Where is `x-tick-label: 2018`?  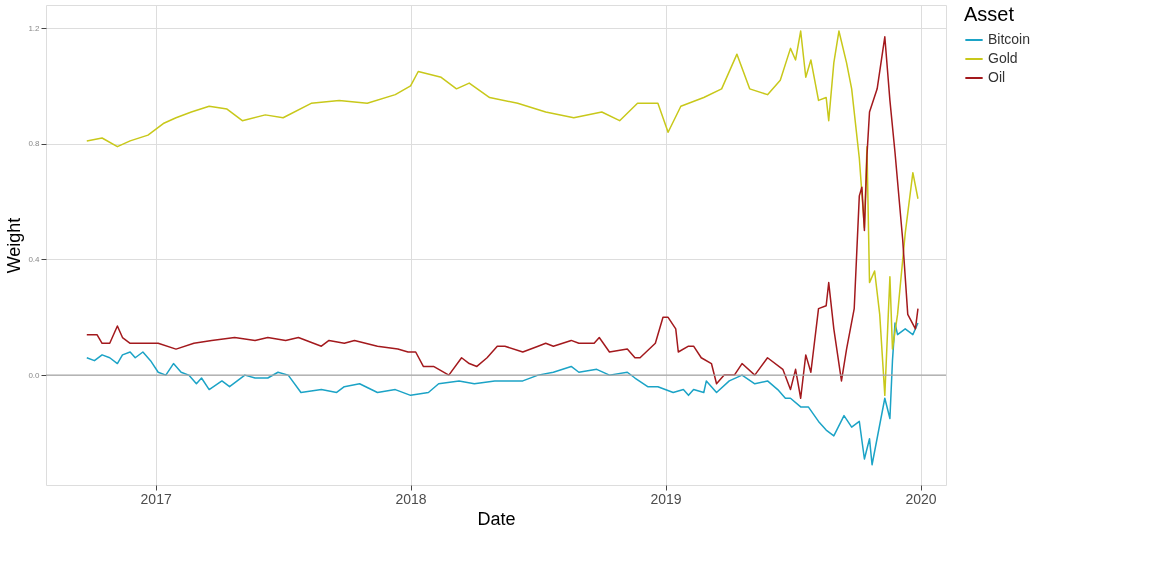 x-tick-label: 2018 is located at coordinates (411, 498).